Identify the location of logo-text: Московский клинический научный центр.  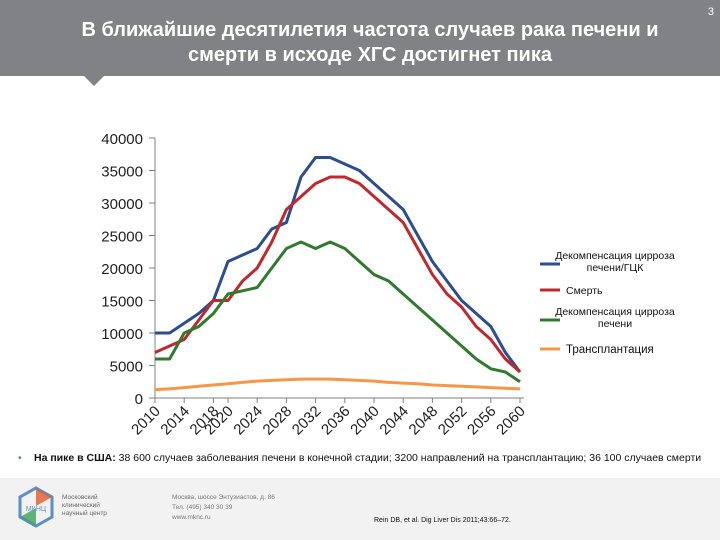
(102, 506).